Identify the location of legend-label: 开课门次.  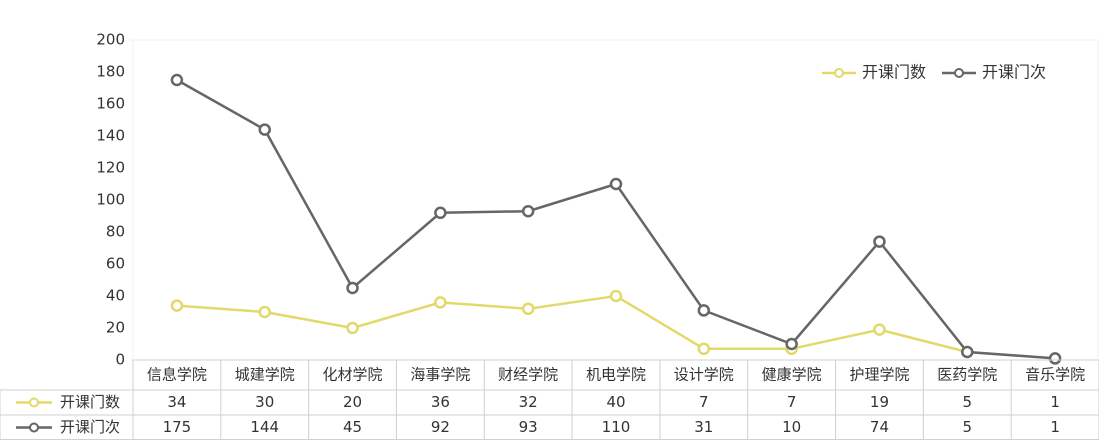
(1014, 72).